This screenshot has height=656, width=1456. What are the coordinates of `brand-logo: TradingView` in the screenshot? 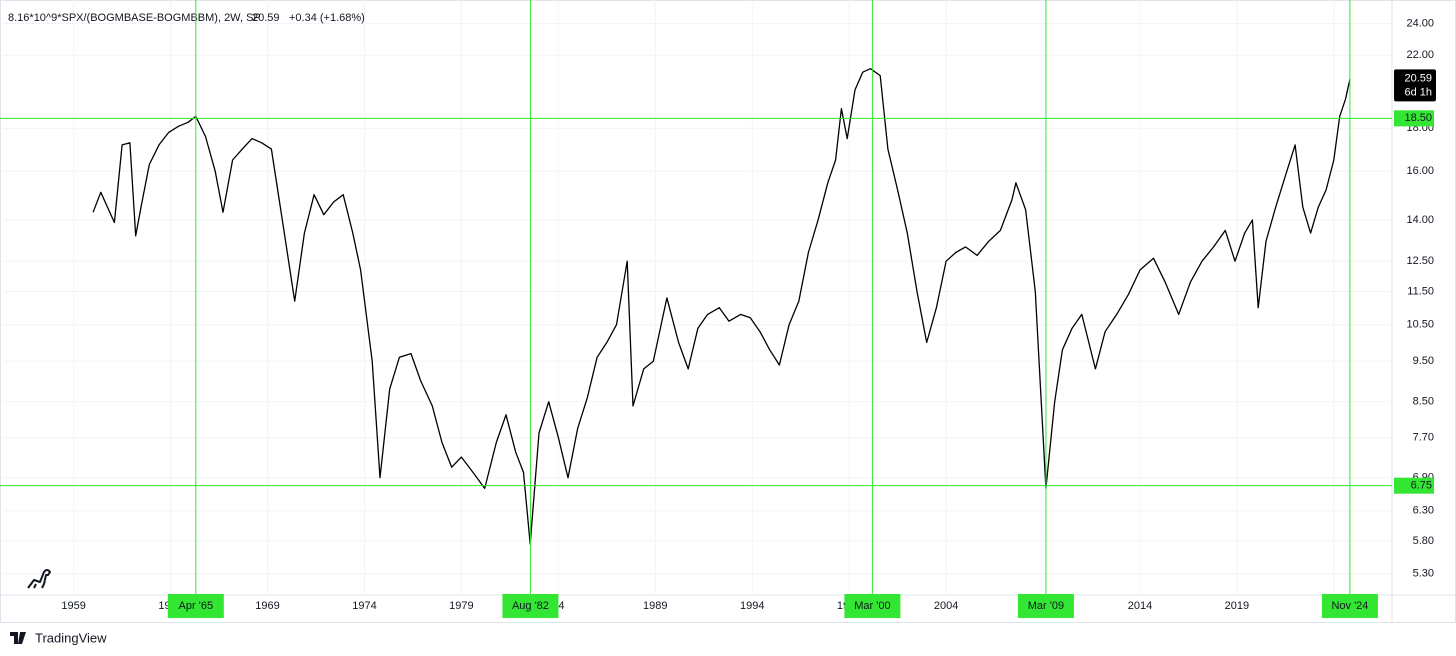 It's located at (58, 637).